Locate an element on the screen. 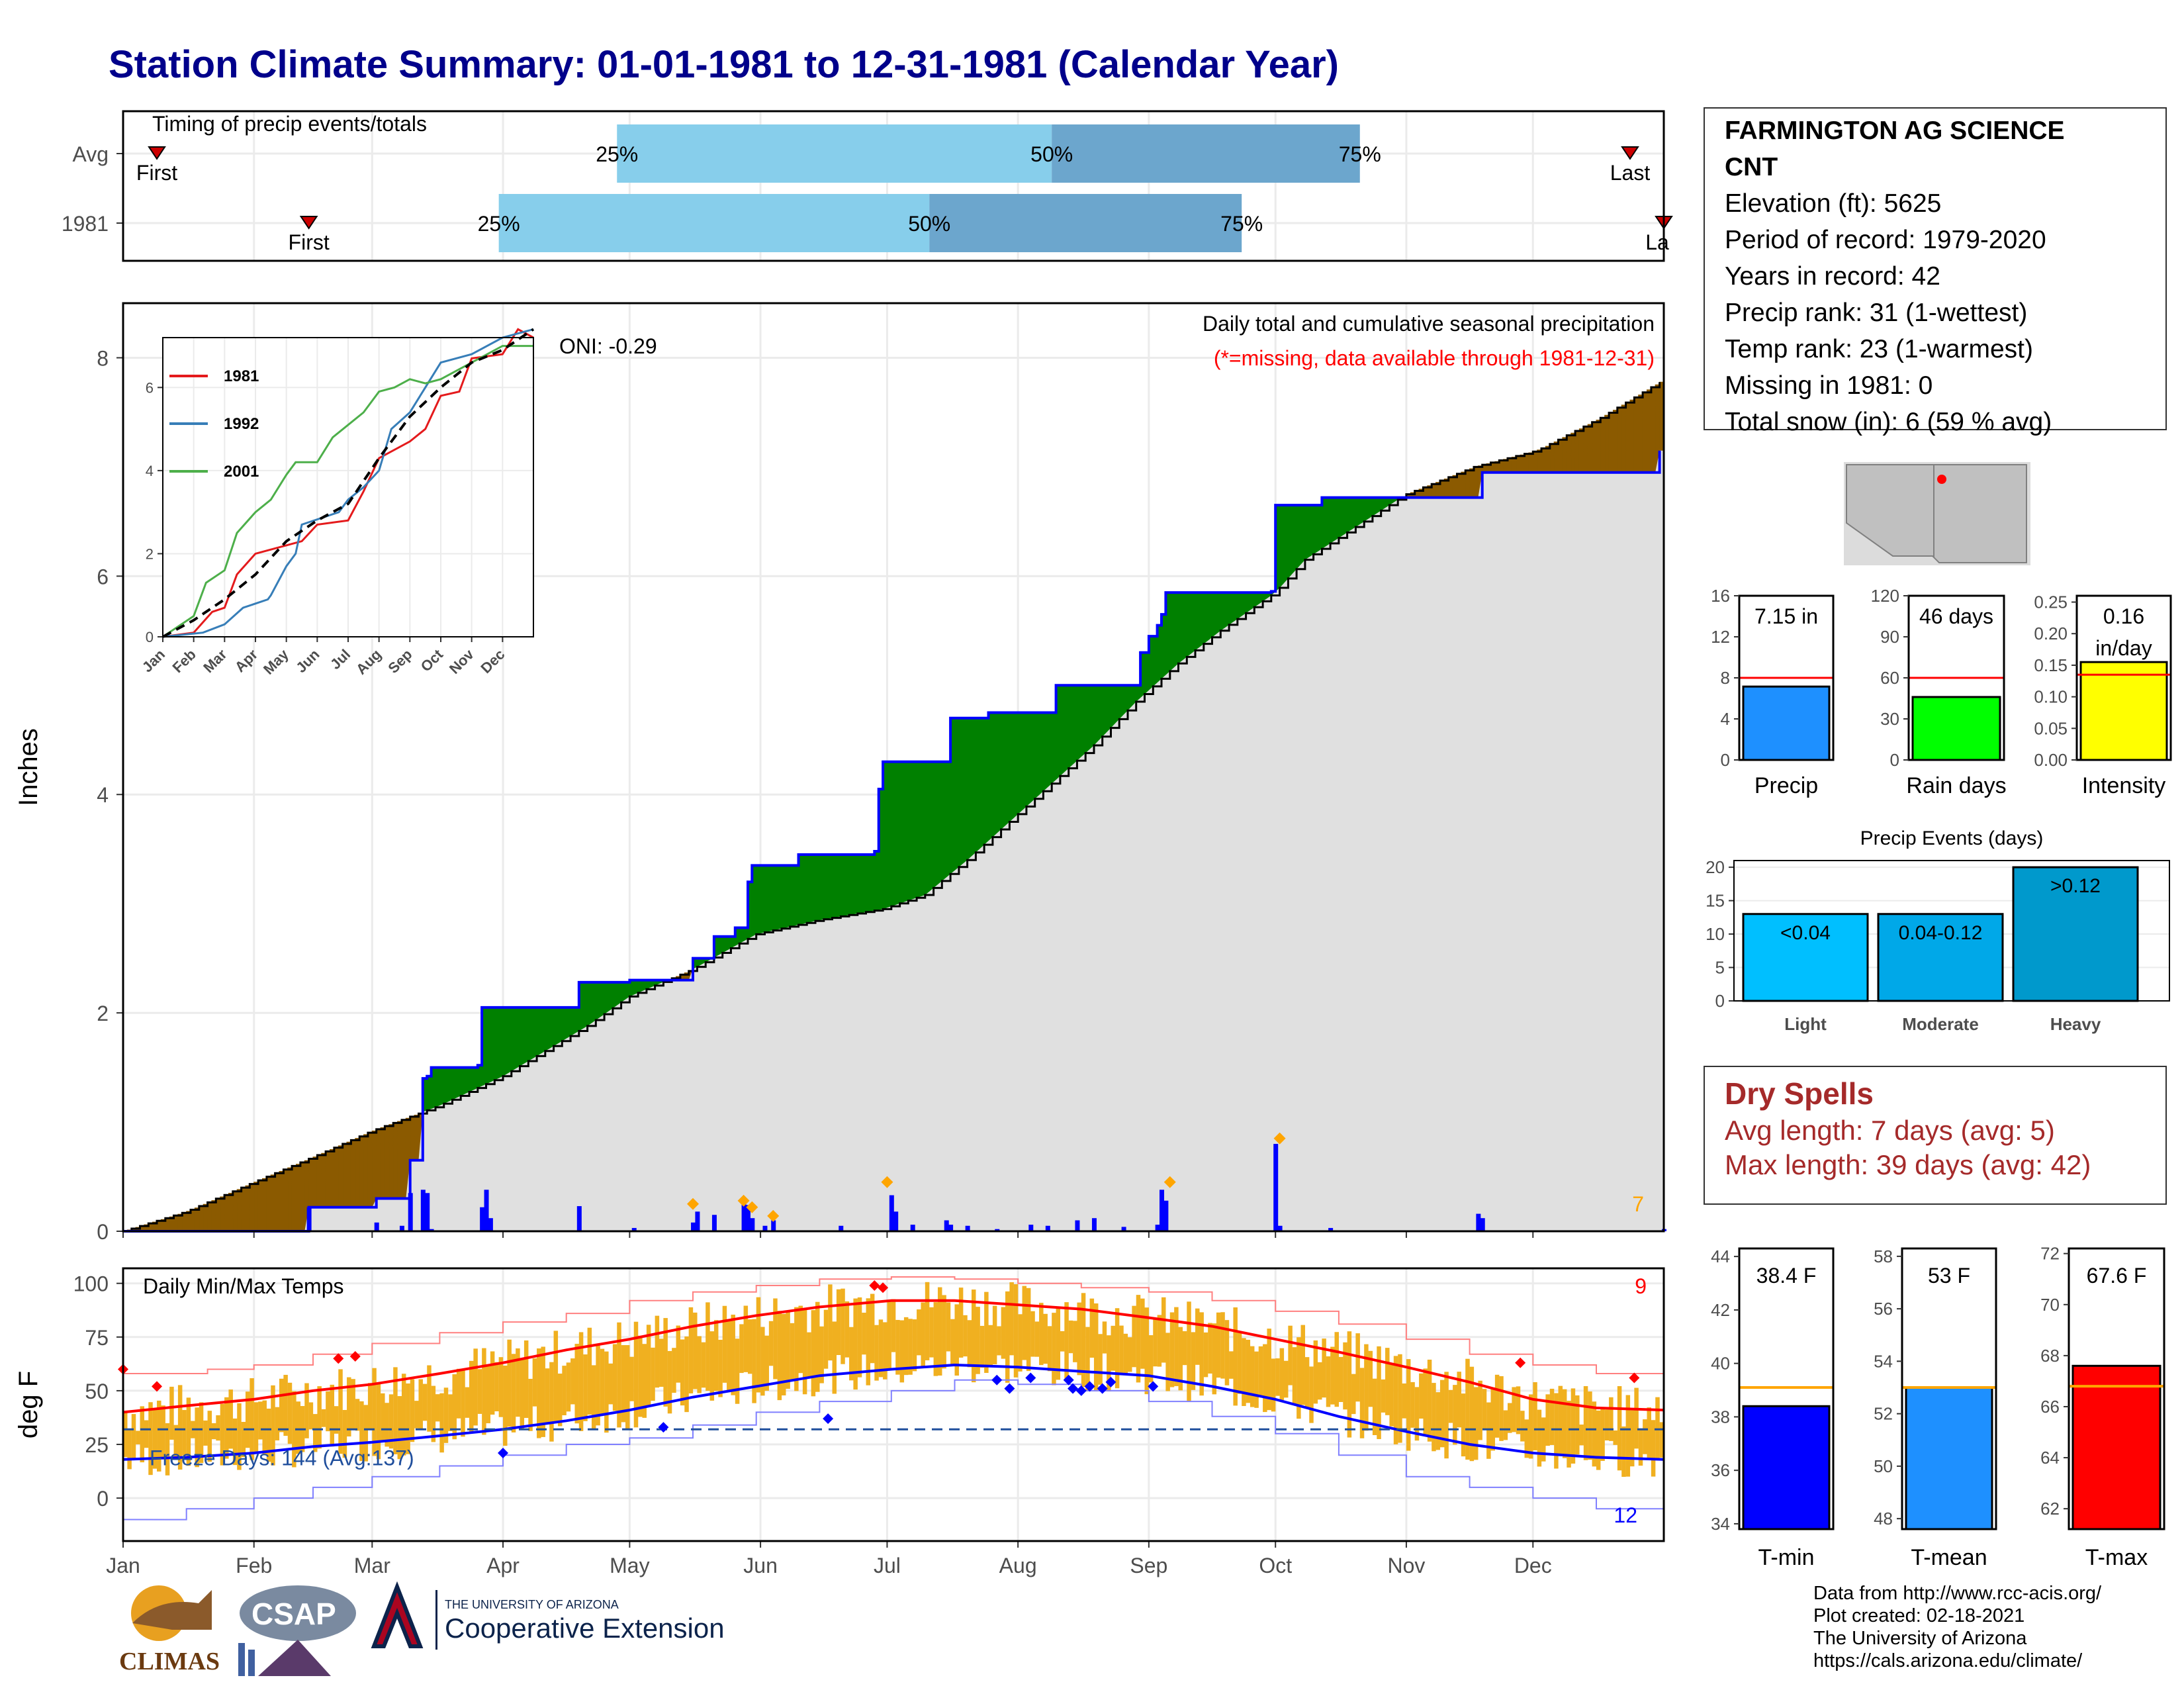  summary-snow: Total snow (in): 6 (59 % avg) is located at coordinates (1888, 422).